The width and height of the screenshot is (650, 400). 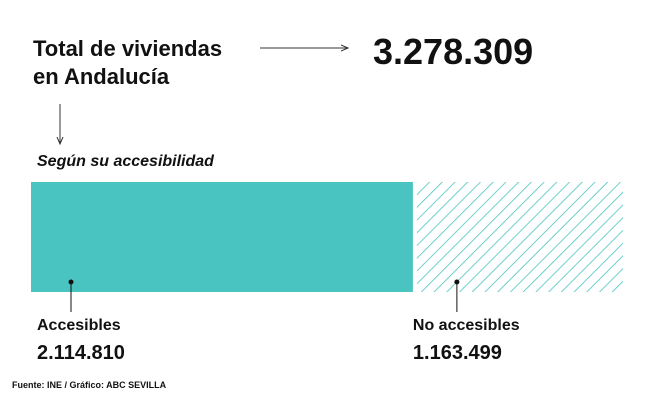 What do you see at coordinates (89, 385) in the screenshot?
I see `source: Fuente: INE / Gráfico: ABC SEVILLA` at bounding box center [89, 385].